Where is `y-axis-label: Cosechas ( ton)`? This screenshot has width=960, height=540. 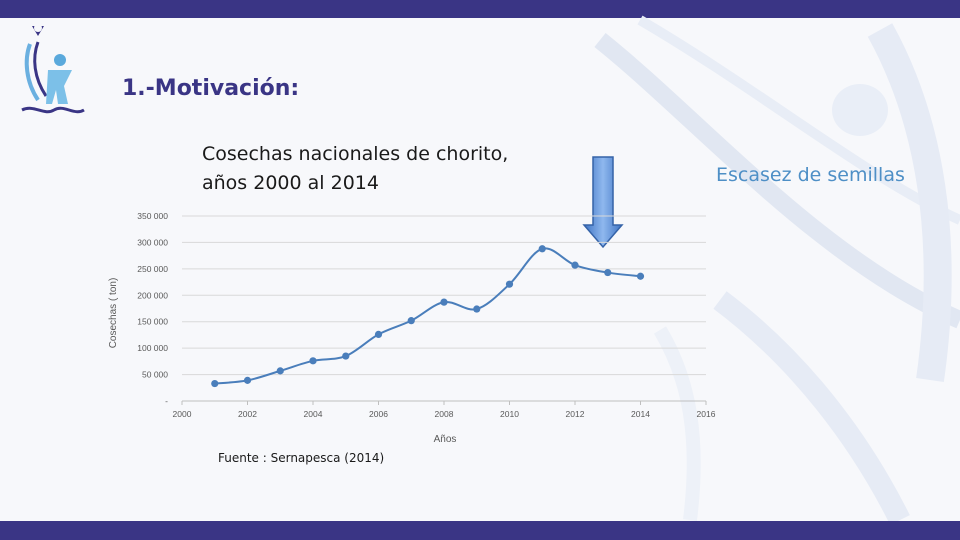
y-axis-label: Cosechas ( ton) is located at coordinates (113, 313).